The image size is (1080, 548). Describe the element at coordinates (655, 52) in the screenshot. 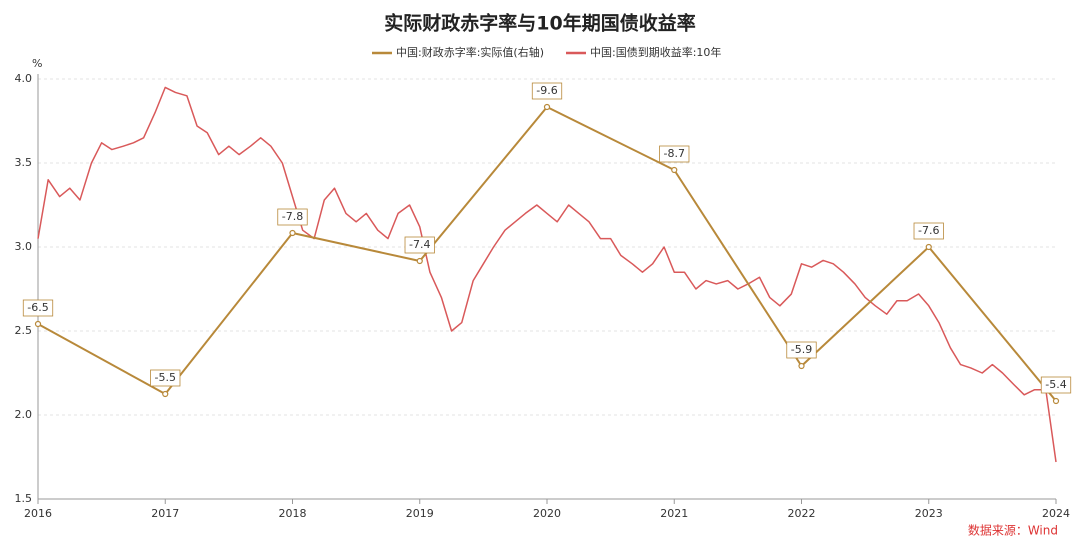

I see `legend-label: 中国:国债到期收益率:10年` at that location.